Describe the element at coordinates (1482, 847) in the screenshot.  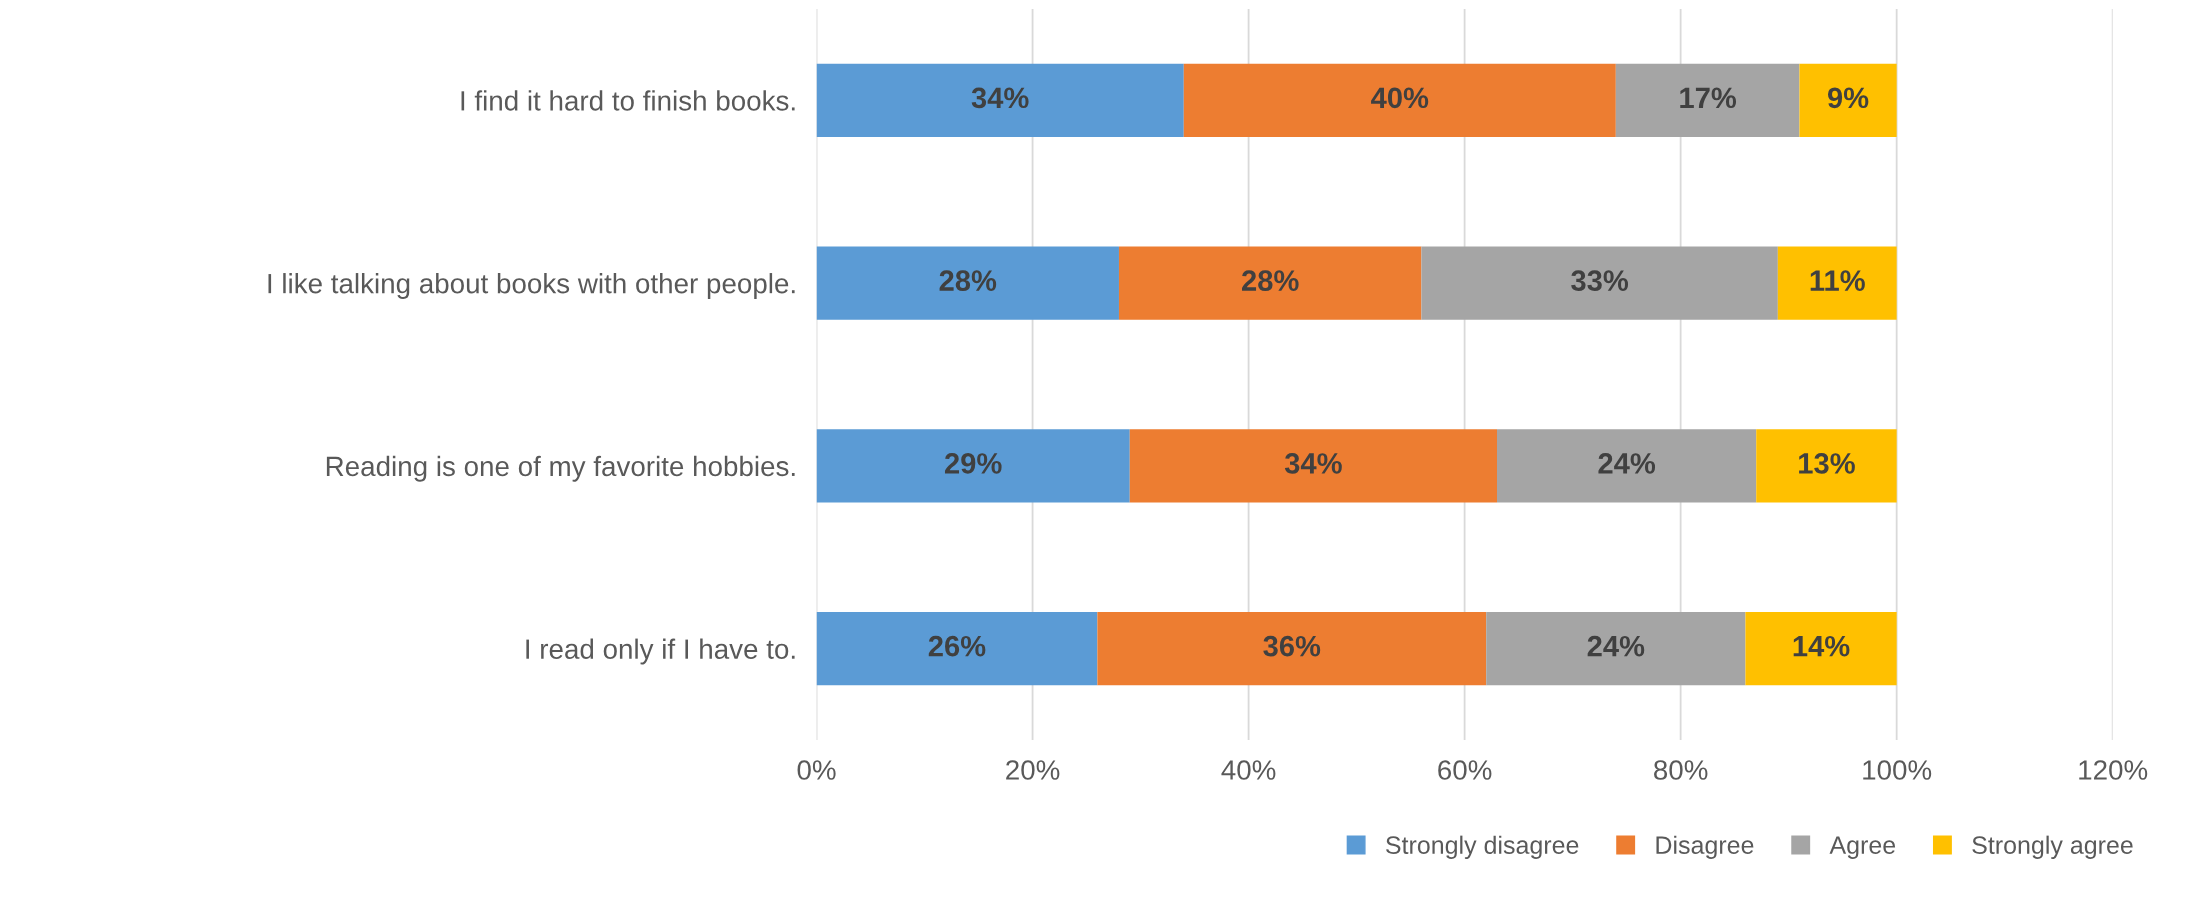
I see `legend-label: Strongly disagree` at that location.